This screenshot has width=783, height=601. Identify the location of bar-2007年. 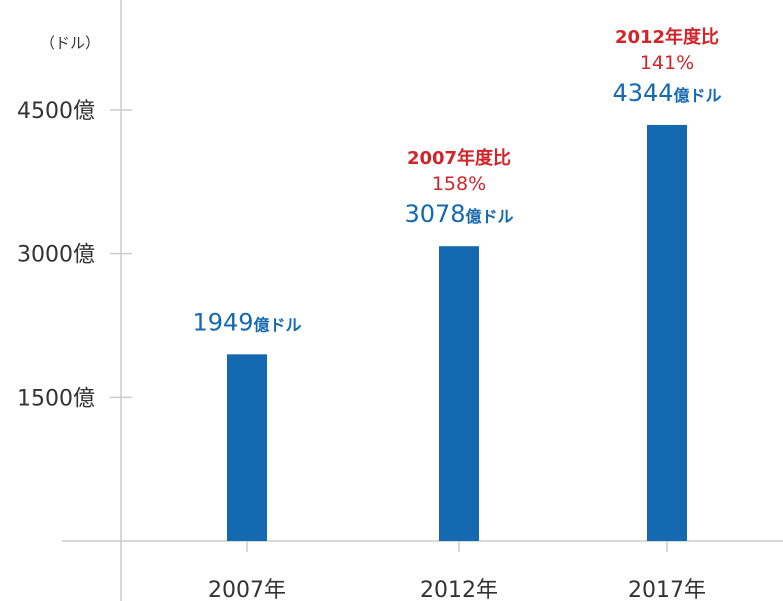
(247, 447).